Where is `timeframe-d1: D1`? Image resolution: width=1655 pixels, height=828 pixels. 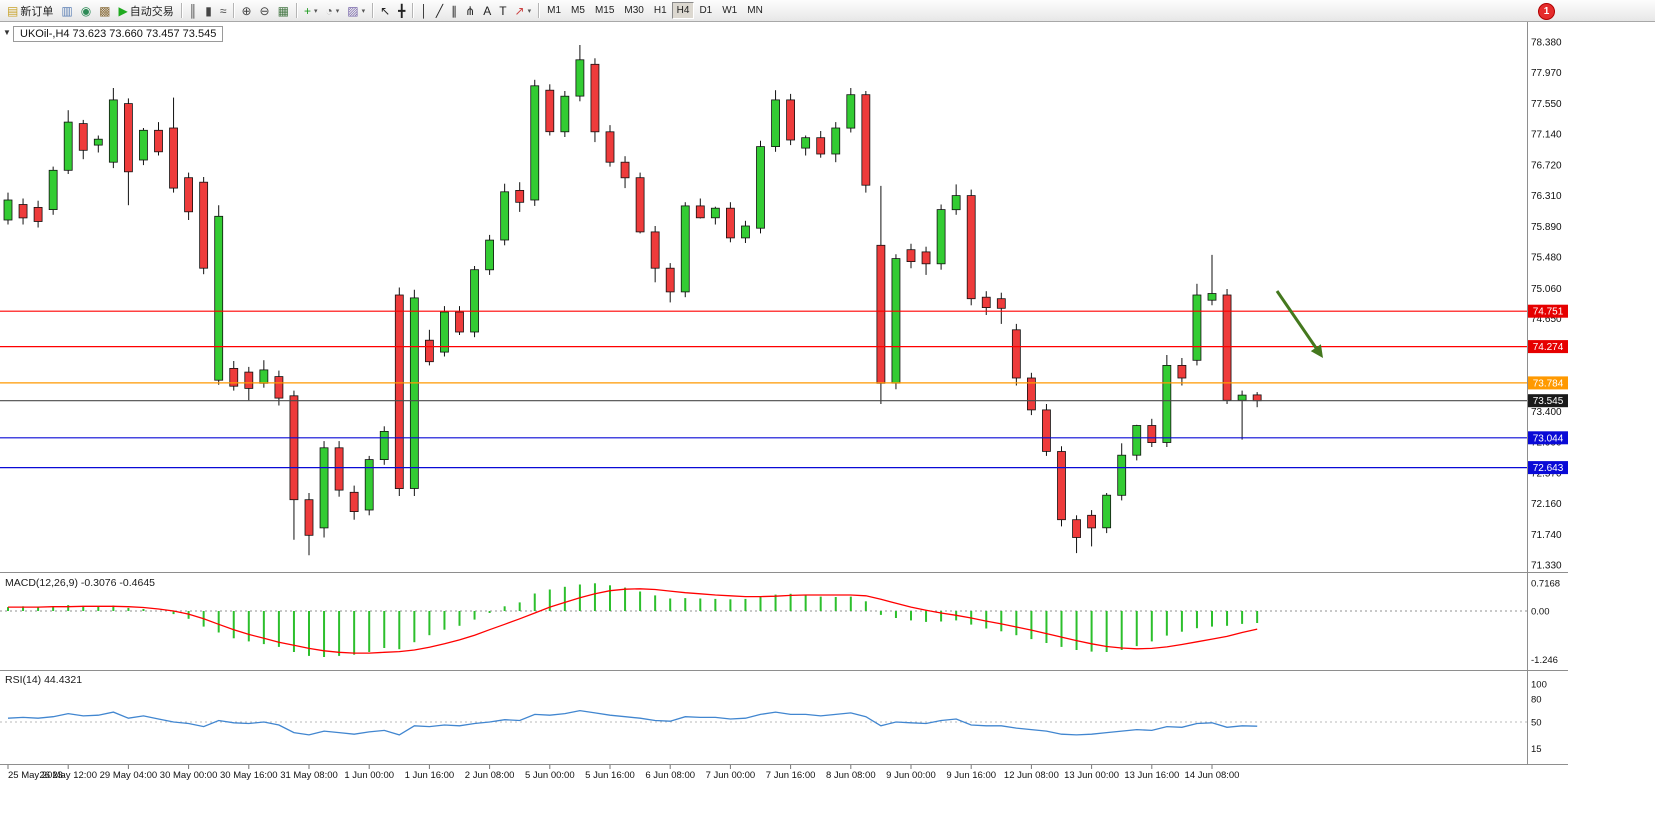 timeframe-d1: D1 is located at coordinates (705, 10).